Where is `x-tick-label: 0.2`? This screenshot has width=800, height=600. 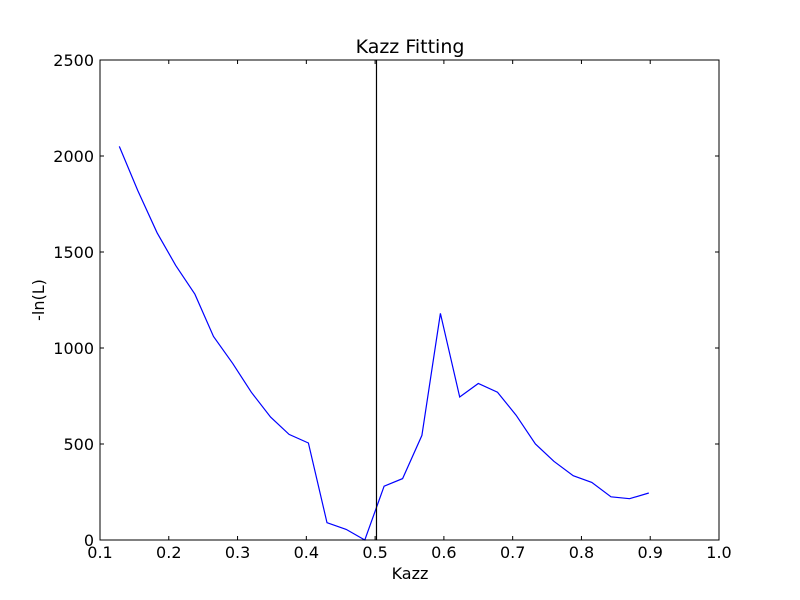
x-tick-label: 0.2 is located at coordinates (168, 552).